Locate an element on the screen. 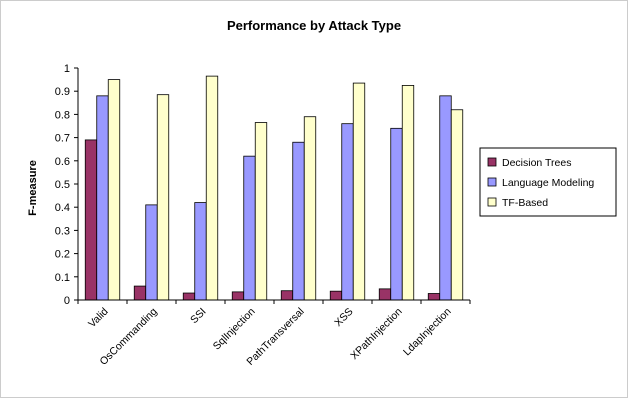  y-tick-label: 0.7 is located at coordinates (62, 139).